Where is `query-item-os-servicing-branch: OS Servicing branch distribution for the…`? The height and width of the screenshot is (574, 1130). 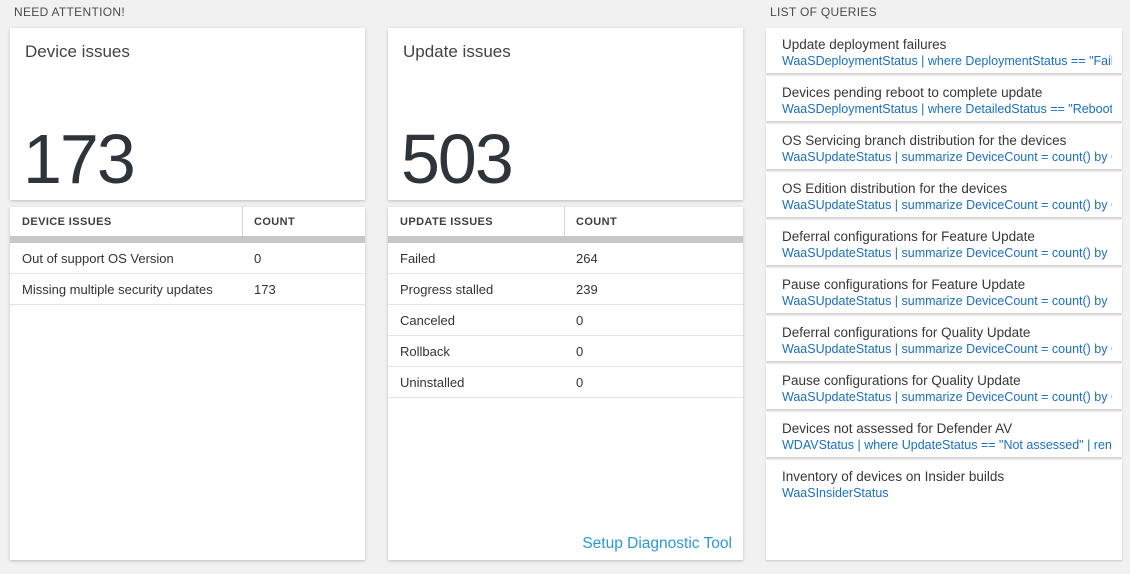
query-item-os-servicing-branch: OS Servicing branch distribution for the… is located at coordinates (944, 146).